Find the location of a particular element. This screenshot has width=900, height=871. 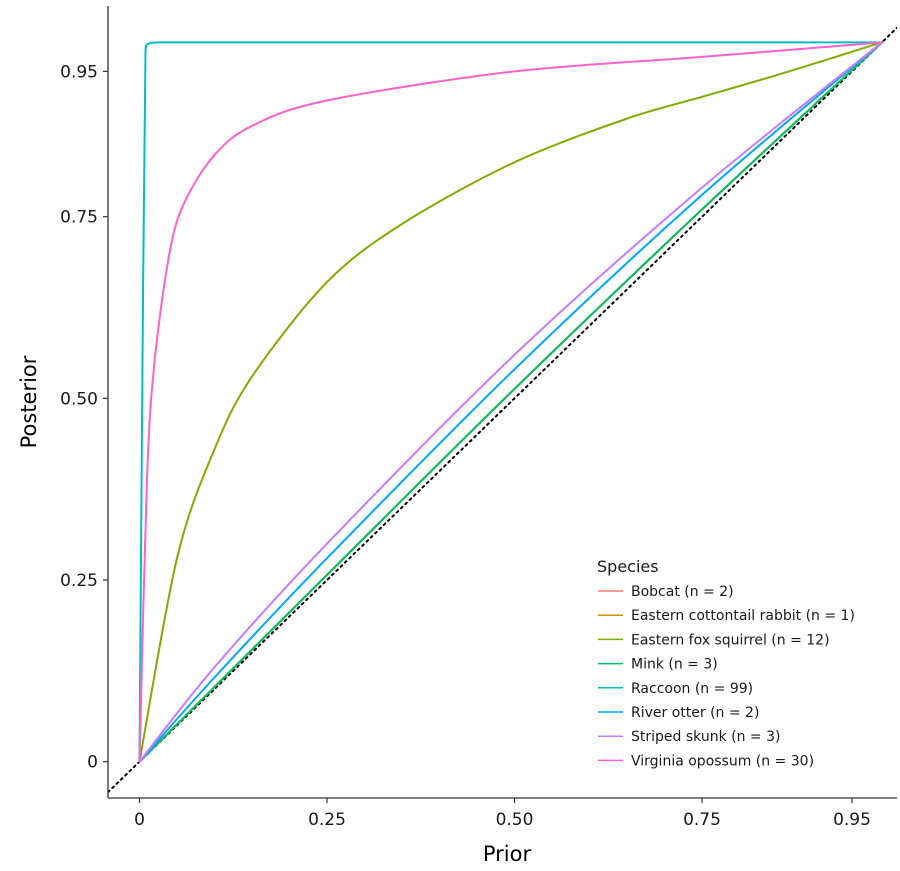

legend-item: River otter (n = 2) is located at coordinates (678, 713).